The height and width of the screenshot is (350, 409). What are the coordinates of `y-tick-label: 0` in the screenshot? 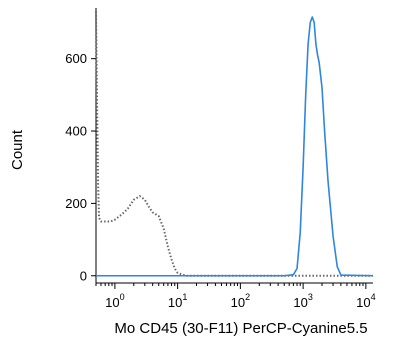 It's located at (83, 275).